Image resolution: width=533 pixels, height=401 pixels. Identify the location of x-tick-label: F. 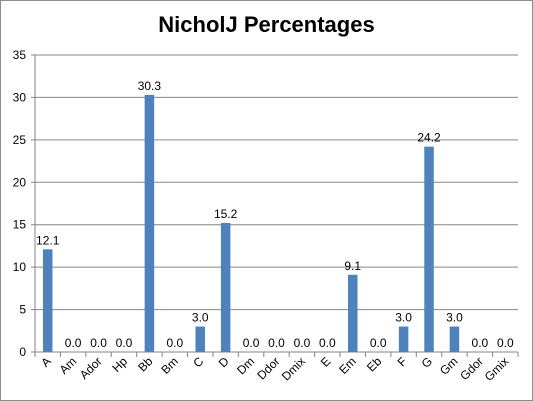
(402, 361).